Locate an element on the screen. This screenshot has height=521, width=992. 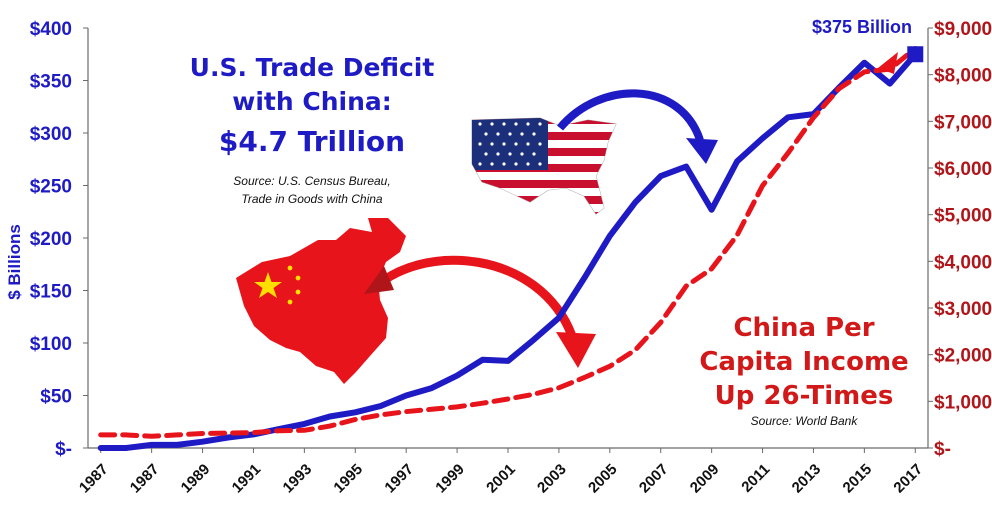
left-tick-label: $400 is located at coordinates (51, 29).